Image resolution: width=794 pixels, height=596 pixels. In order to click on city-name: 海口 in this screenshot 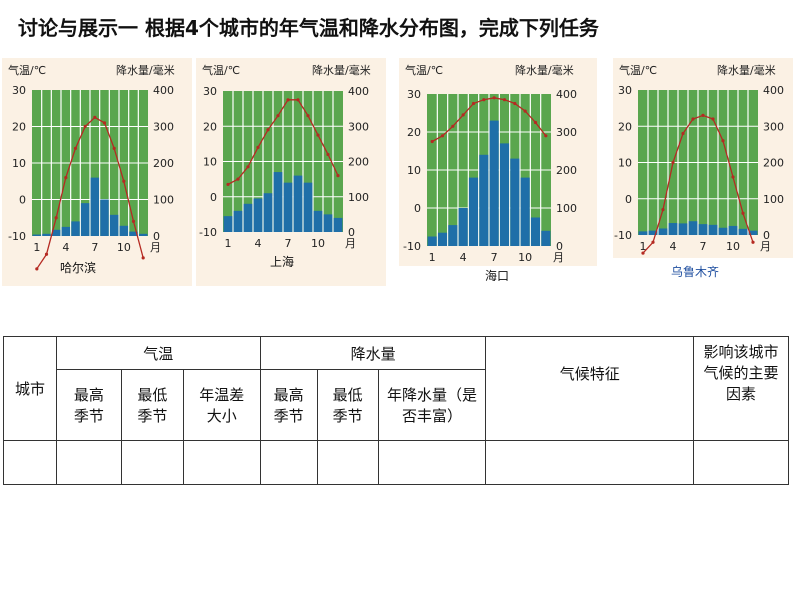, I will do `click(497, 275)`.